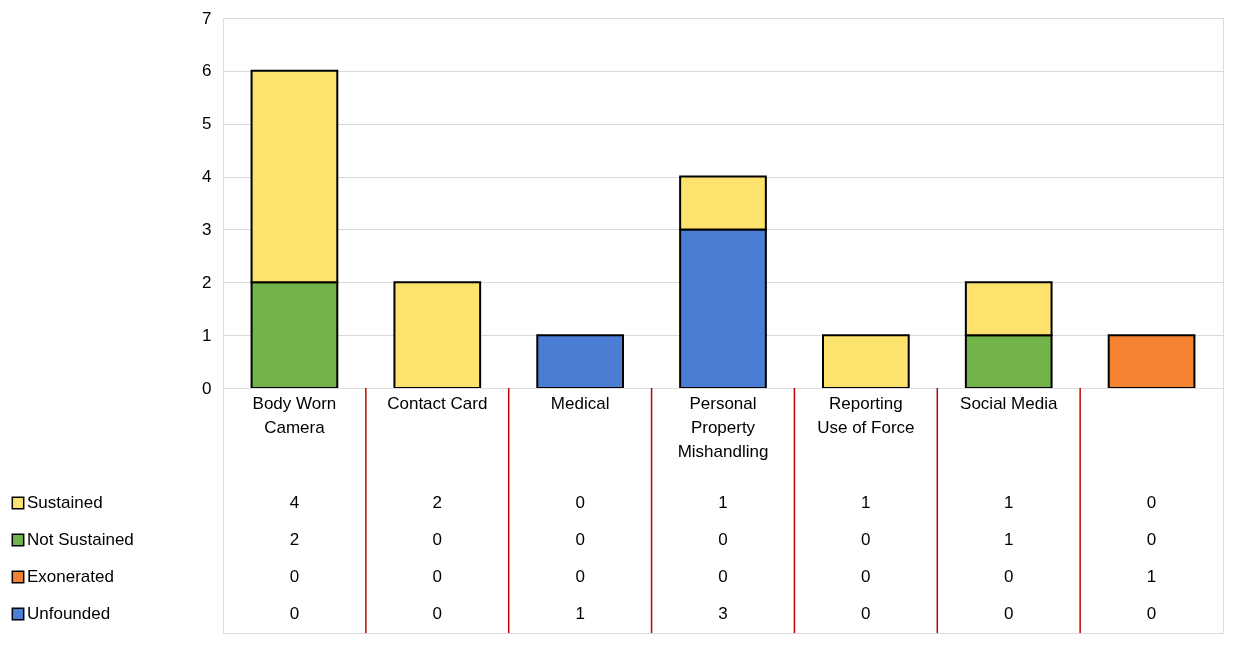  I want to click on x-tick-label: Social Media, so click(1009, 403).